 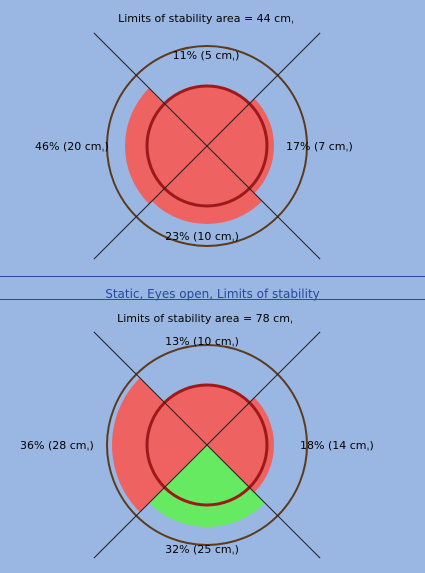 What do you see at coordinates (206, 18) in the screenshot?
I see `area-label-1: Limits of stability area = 44 cmˌ` at bounding box center [206, 18].